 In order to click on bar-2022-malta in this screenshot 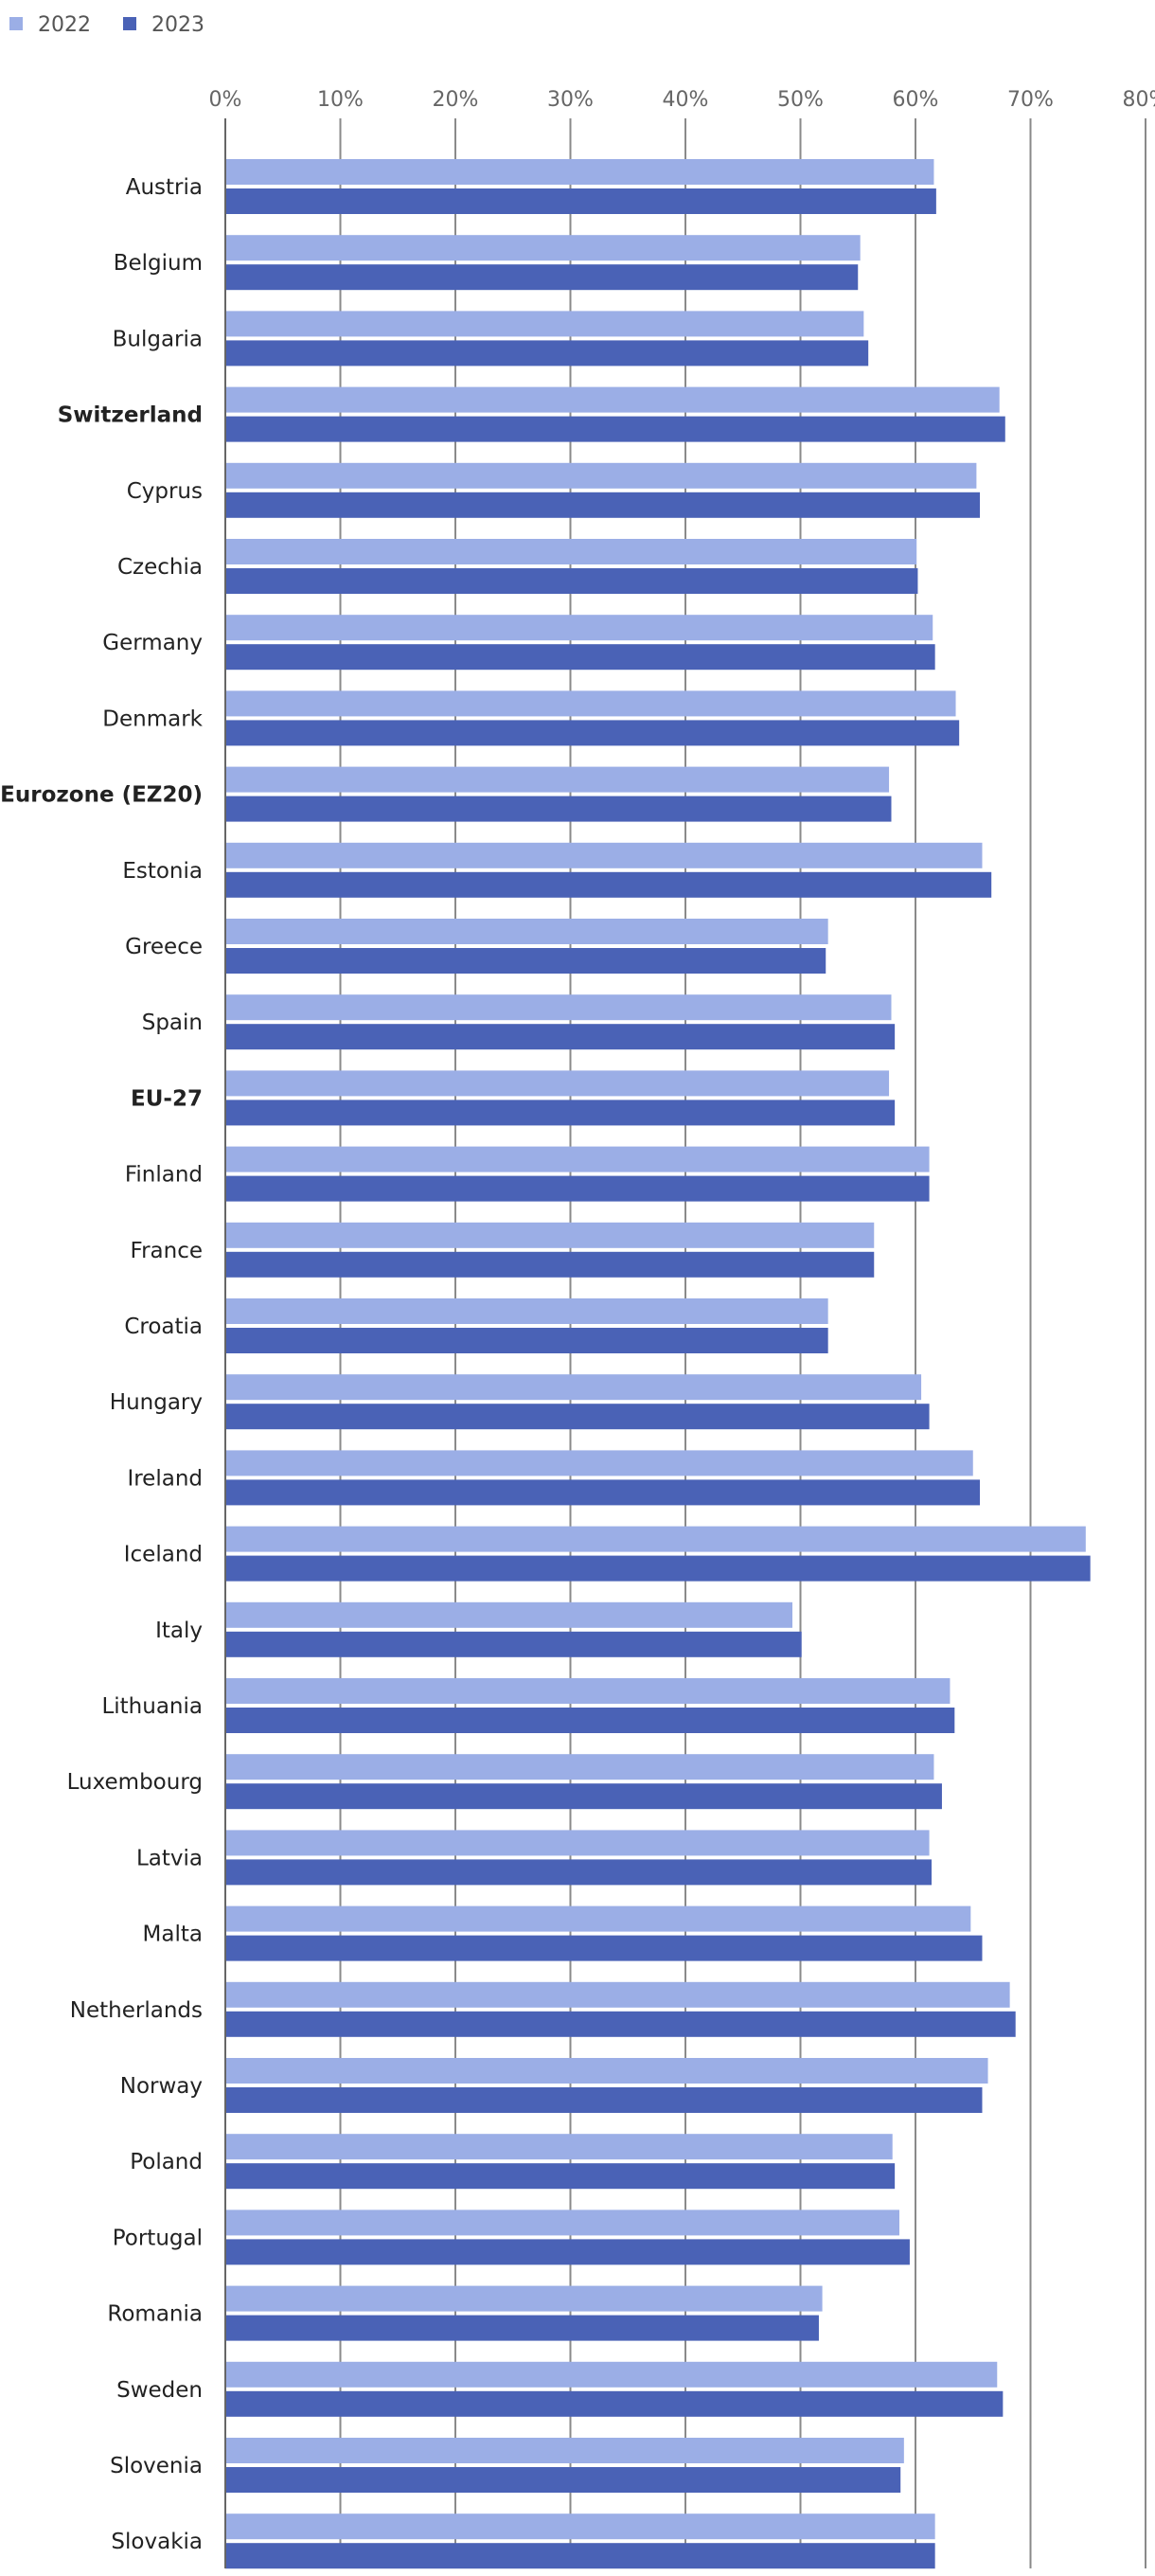, I will do `click(598, 1918)`.